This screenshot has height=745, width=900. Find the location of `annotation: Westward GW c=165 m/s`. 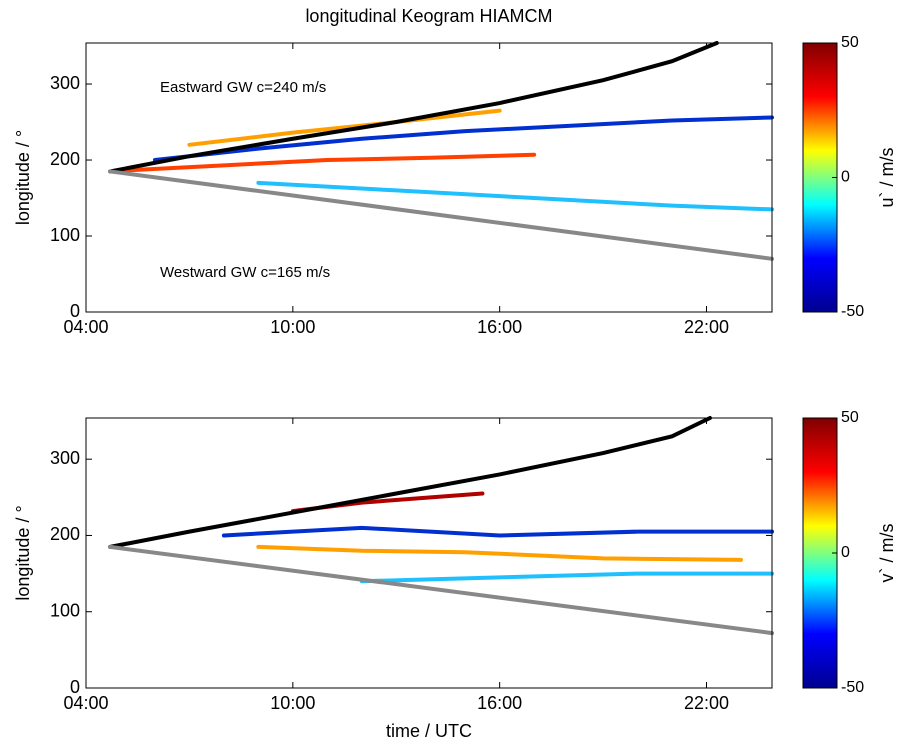

annotation: Westward GW c=165 m/s is located at coordinates (245, 272).